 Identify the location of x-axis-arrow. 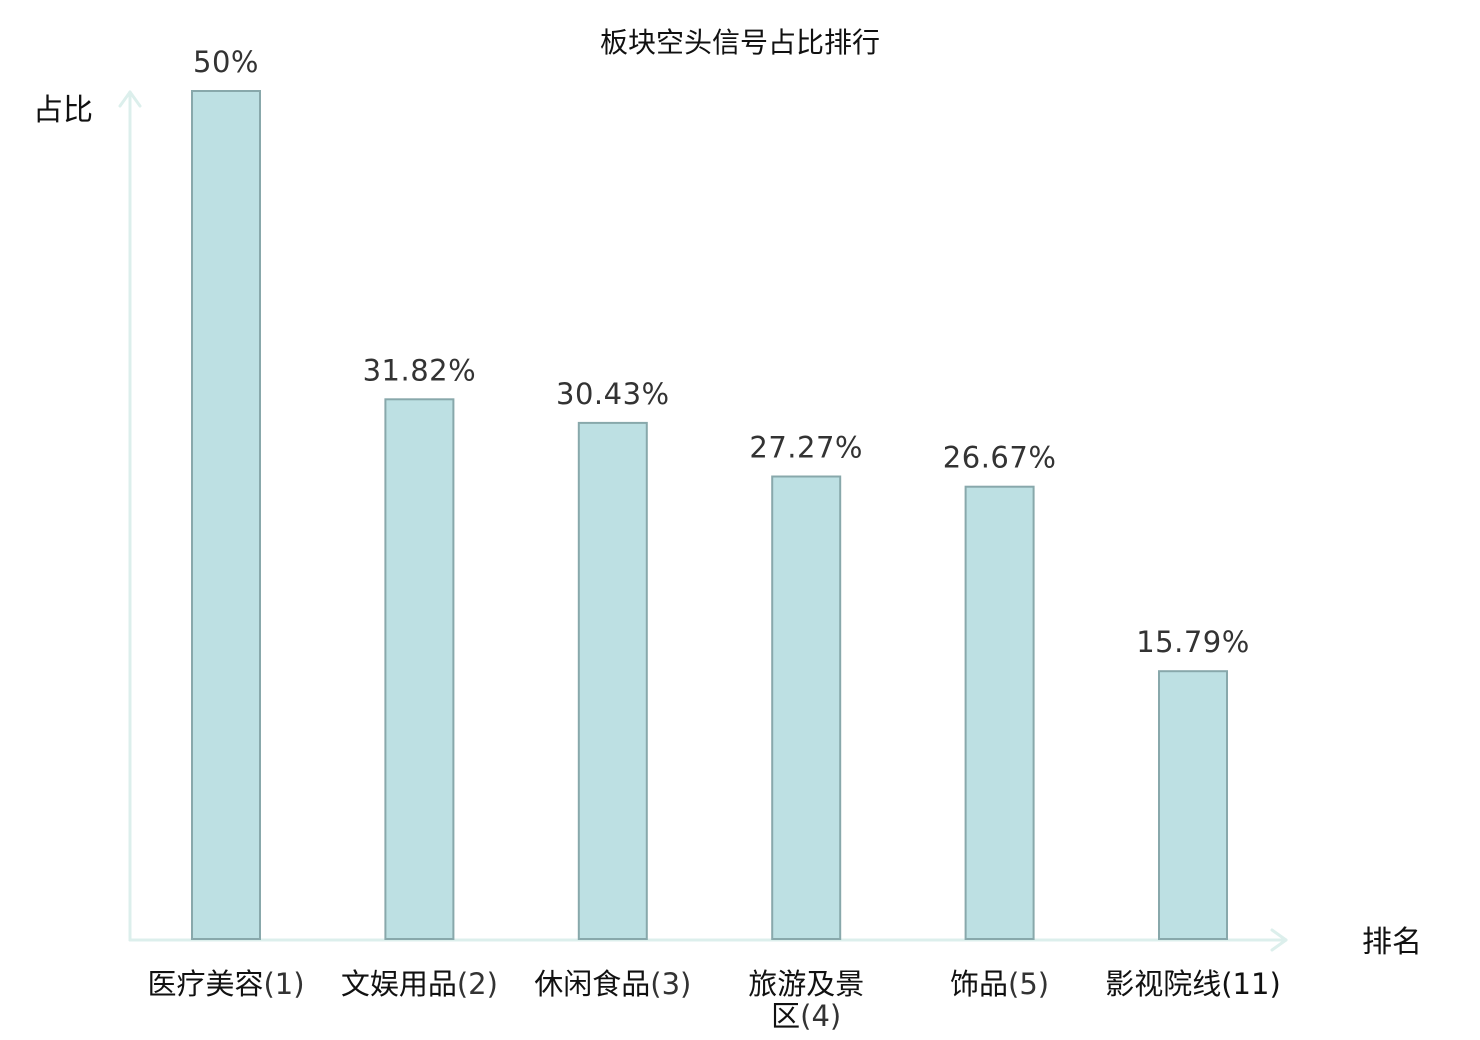
(1279, 940).